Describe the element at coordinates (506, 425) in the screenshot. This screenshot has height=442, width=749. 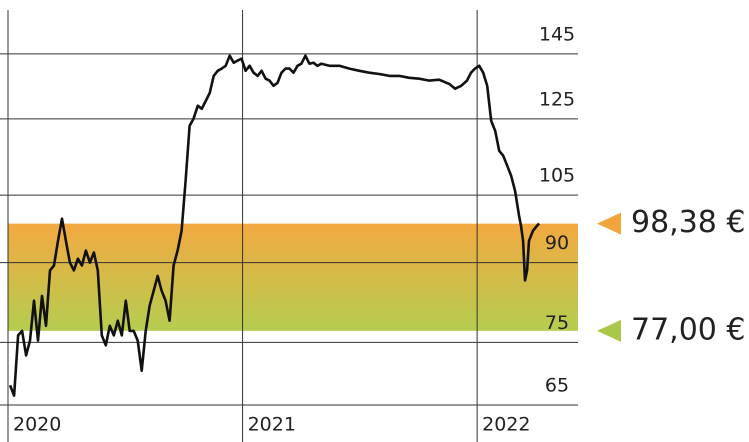
I see `x-tick-label: 2022` at that location.